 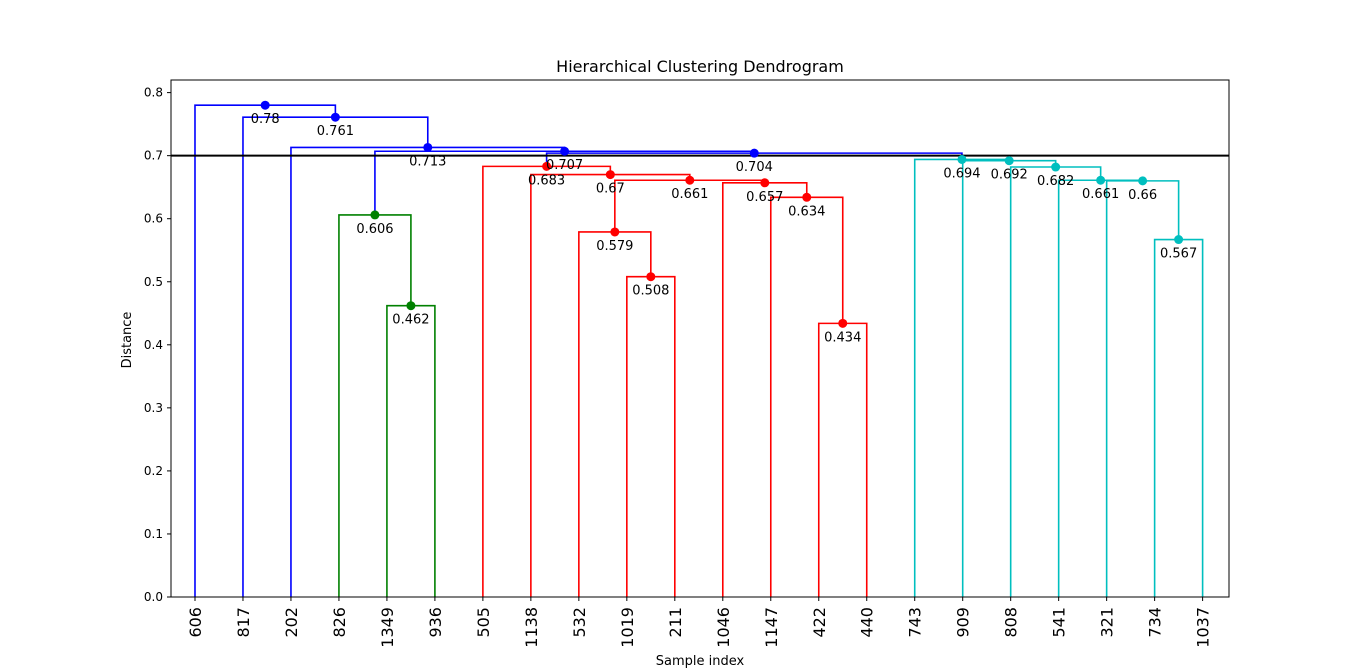 I want to click on x-tick-label-11: 1046, so click(x=723, y=627).